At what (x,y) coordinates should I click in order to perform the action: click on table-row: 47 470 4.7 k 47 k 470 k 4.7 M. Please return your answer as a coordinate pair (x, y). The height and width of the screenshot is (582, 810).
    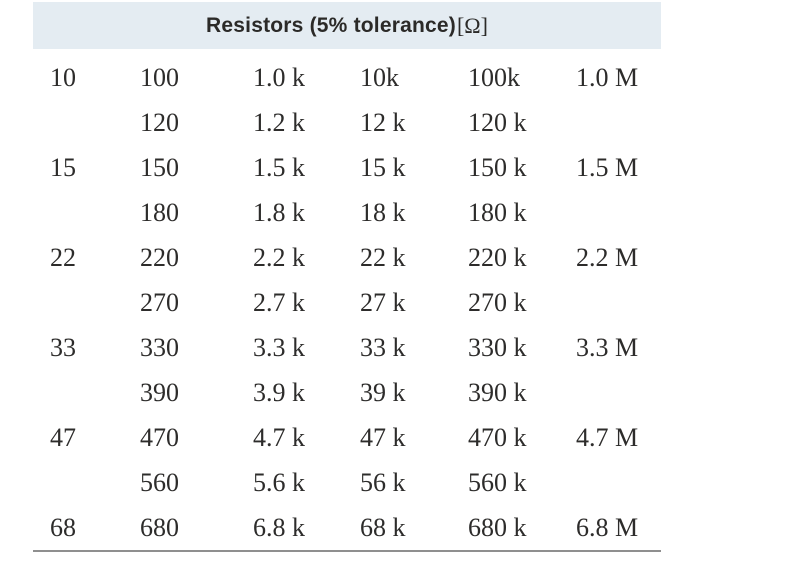
    Looking at the image, I should click on (355, 437).